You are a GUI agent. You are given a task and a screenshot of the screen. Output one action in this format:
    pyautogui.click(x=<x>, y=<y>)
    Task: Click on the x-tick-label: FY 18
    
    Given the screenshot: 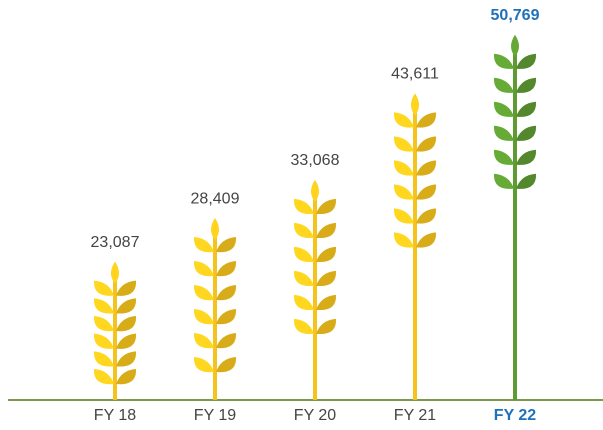 What is the action you would take?
    pyautogui.click(x=115, y=415)
    